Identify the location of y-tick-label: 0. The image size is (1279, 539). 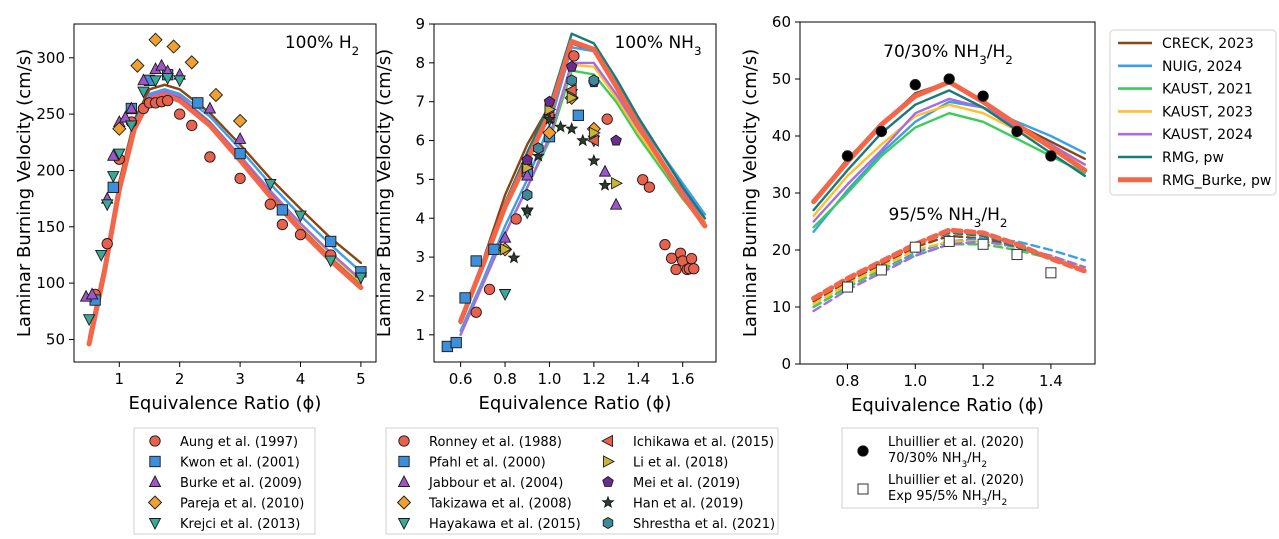
(786, 364).